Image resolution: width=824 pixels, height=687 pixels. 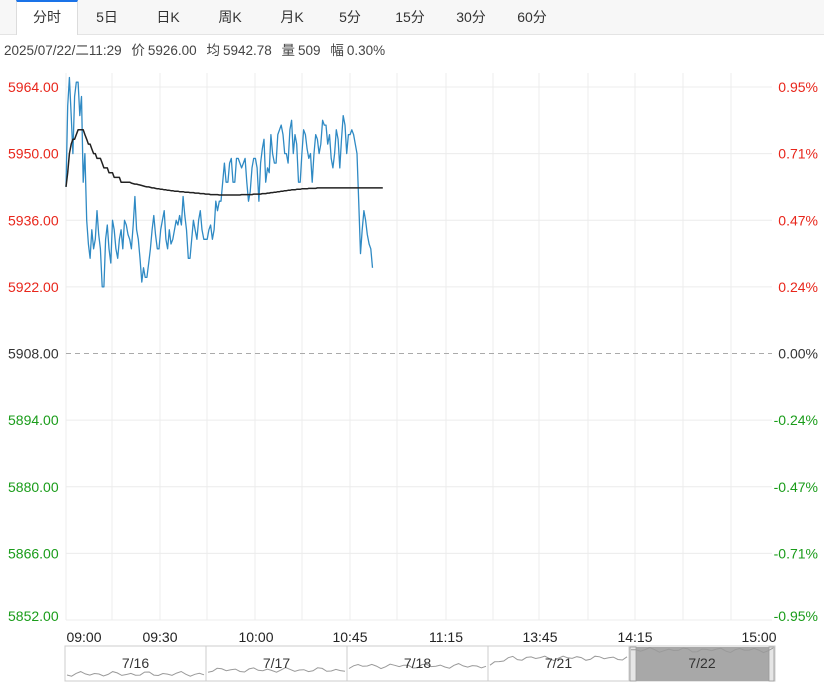 I want to click on tab-8: 30分, so click(x=471, y=17).